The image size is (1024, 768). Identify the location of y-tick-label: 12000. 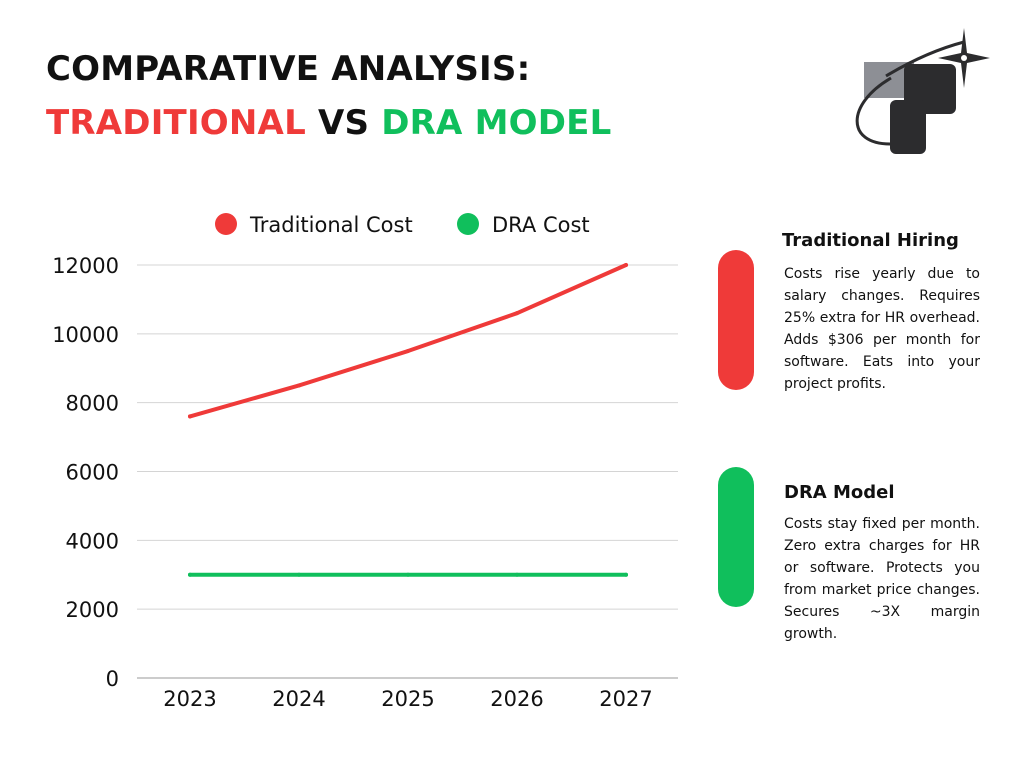
(85, 266).